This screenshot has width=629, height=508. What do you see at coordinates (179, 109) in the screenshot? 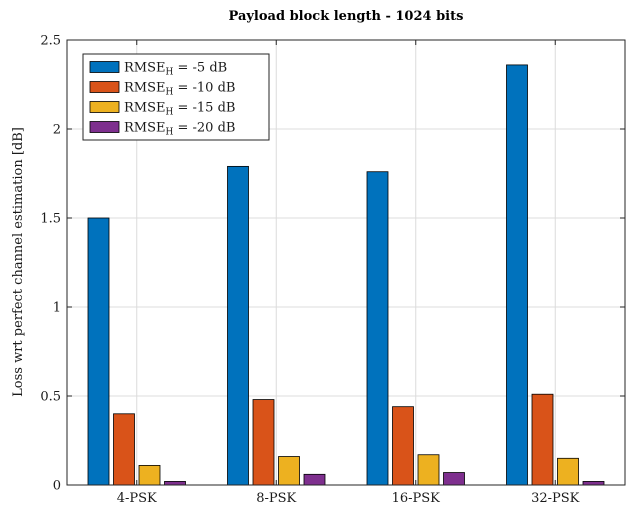
I see `legend-entry: RMSEH = -15 dB` at bounding box center [179, 109].